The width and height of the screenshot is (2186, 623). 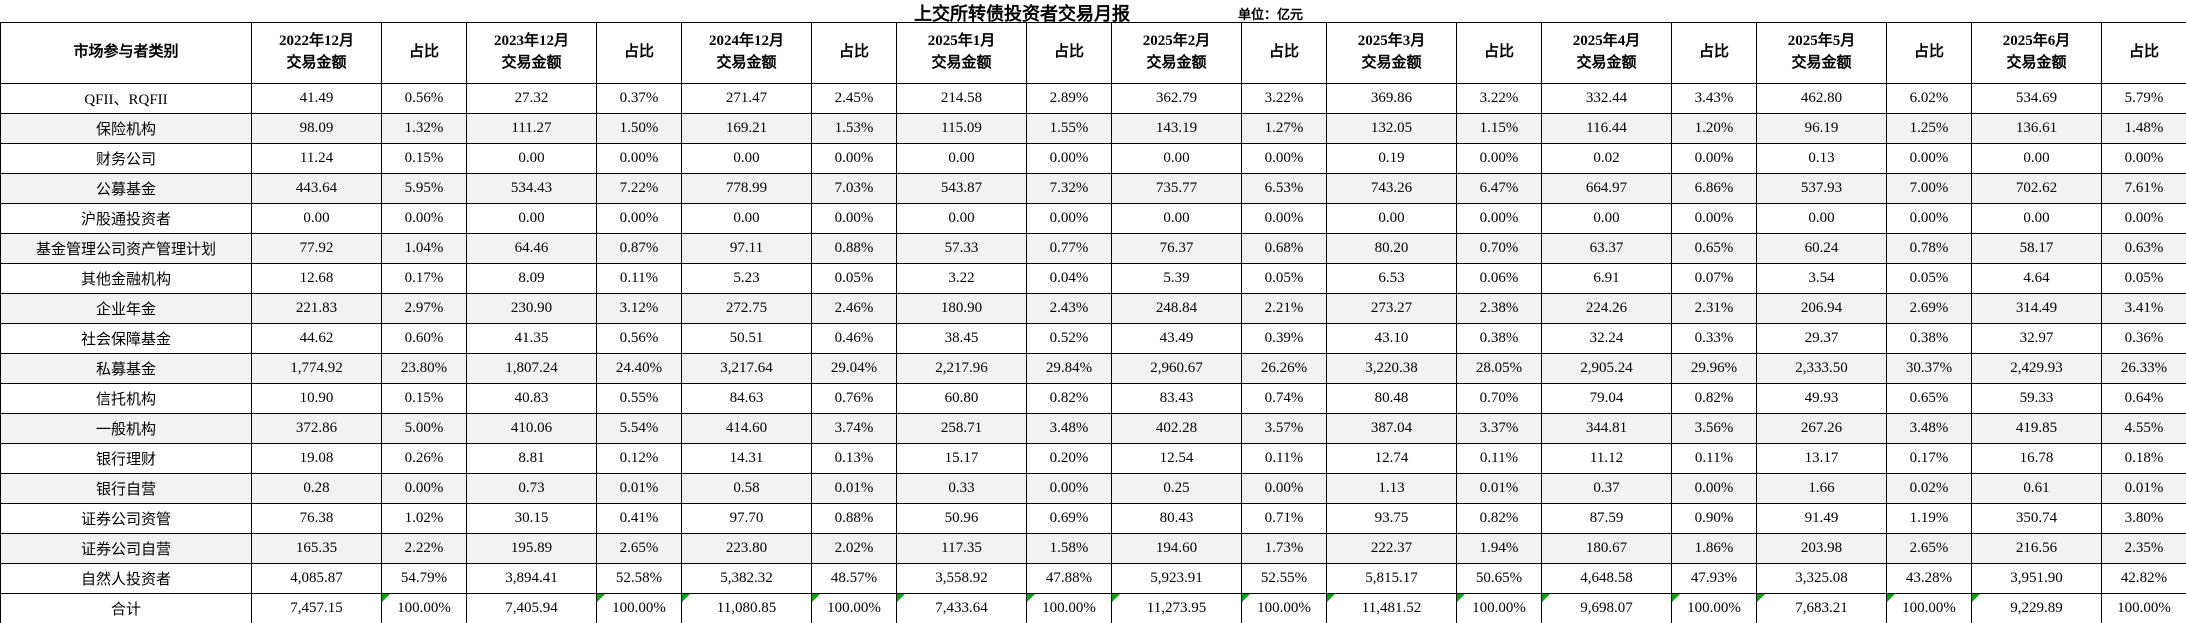 What do you see at coordinates (1176, 548) in the screenshot?
I see `amount-cell: 194.60` at bounding box center [1176, 548].